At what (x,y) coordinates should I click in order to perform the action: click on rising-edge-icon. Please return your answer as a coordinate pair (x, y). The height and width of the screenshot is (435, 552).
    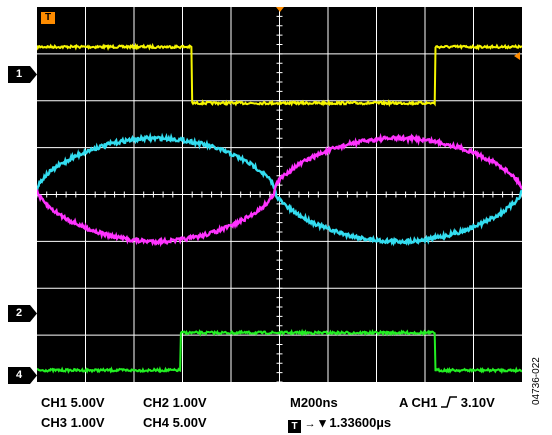
    Looking at the image, I should click on (449, 402).